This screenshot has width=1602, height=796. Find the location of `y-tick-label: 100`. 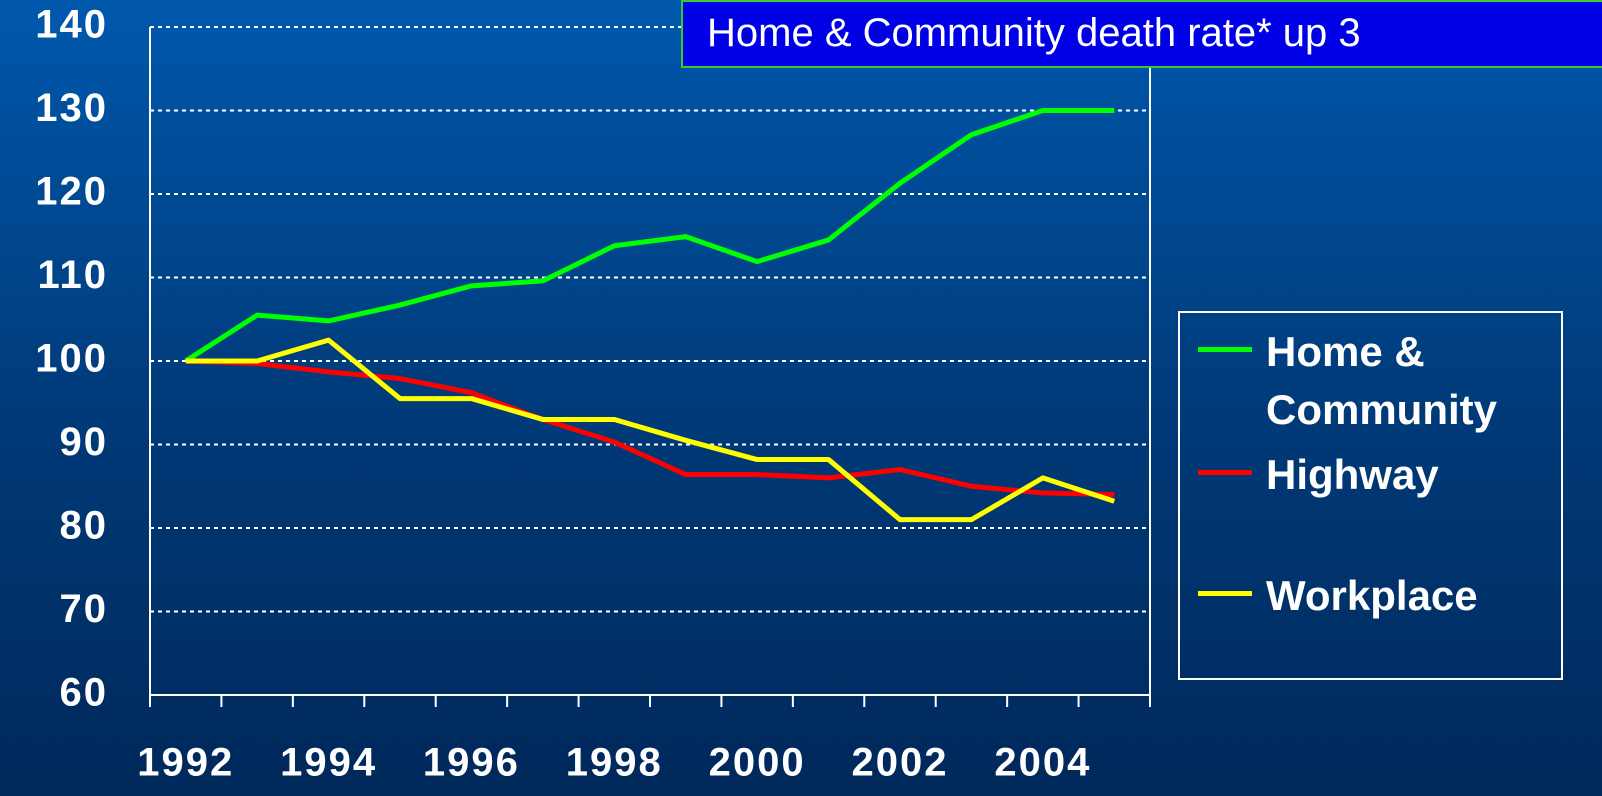

y-tick-label: 100 is located at coordinates (71, 359).